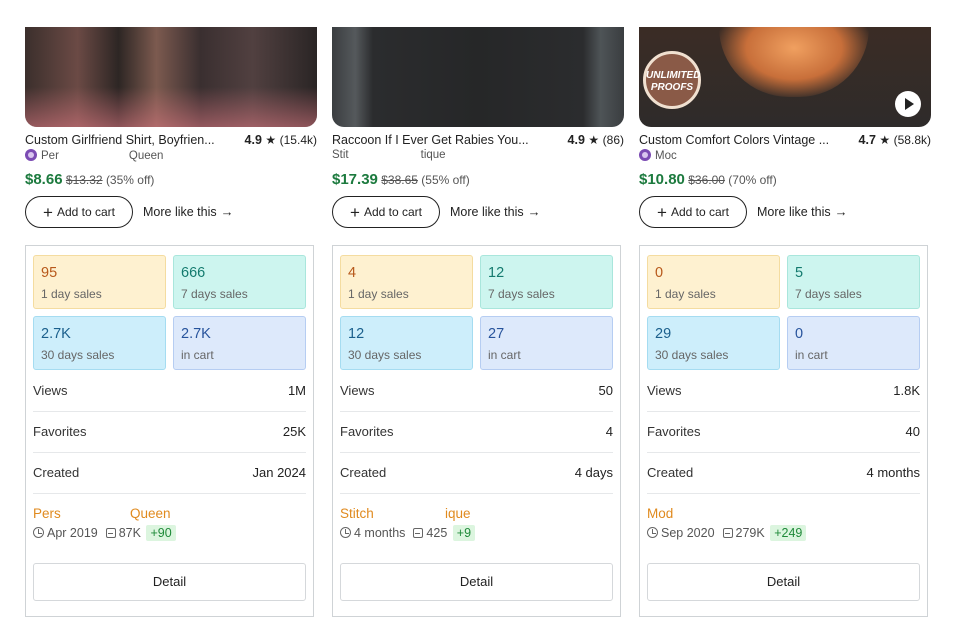 Image resolution: width=954 pixels, height=643 pixels. I want to click on image-badge: UNLIMITED PROOFS, so click(672, 80).